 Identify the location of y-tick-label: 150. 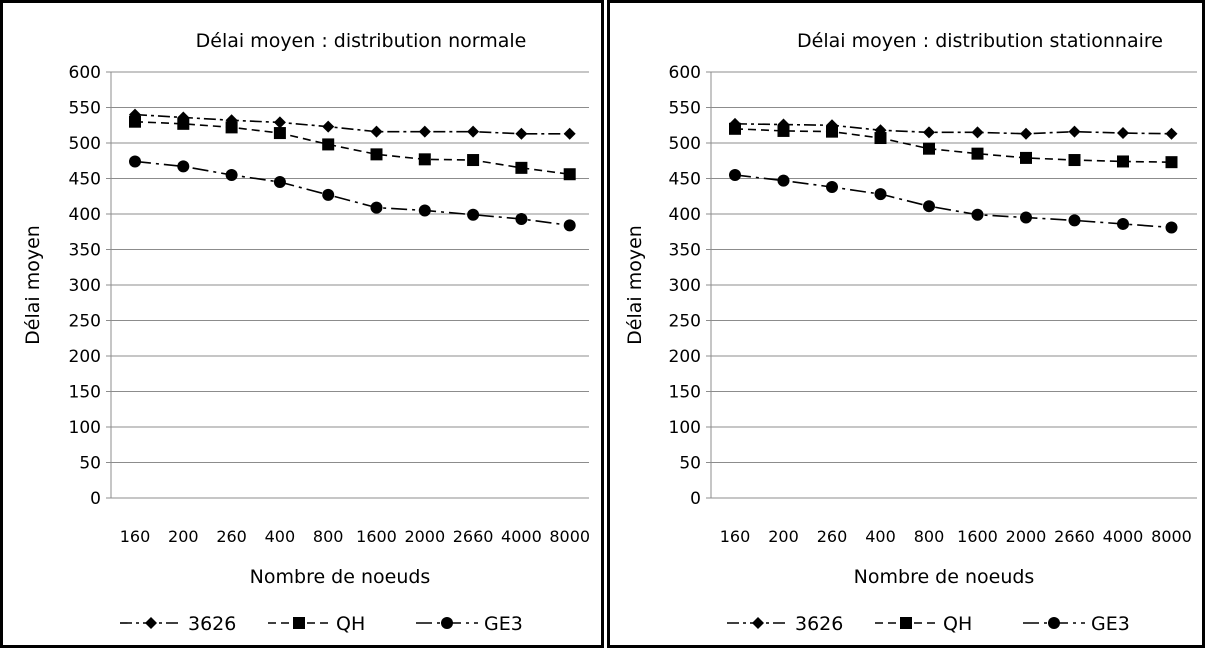
(85, 393).